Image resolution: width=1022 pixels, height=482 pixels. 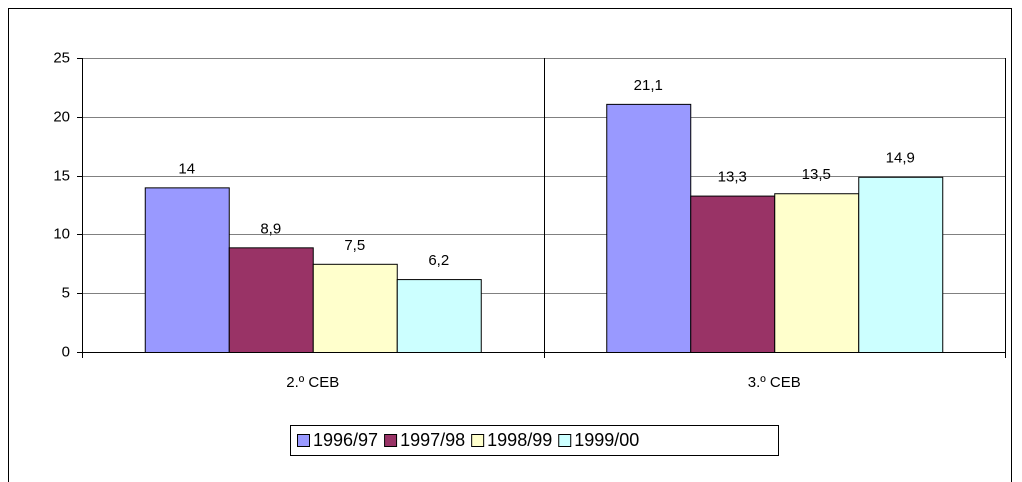 I want to click on legend-label: 1996/97, so click(x=345, y=440).